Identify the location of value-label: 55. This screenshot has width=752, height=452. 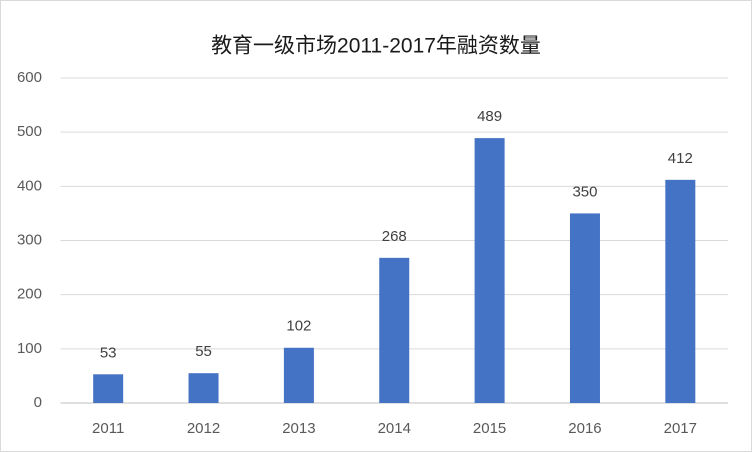
(203, 351).